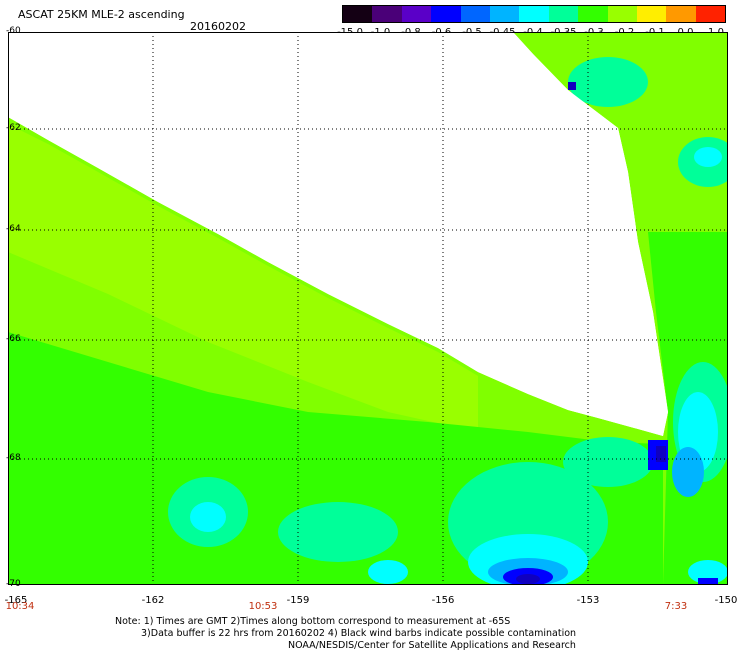 This screenshot has height=651, width=740. I want to click on longitude-label: -153, so click(588, 600).